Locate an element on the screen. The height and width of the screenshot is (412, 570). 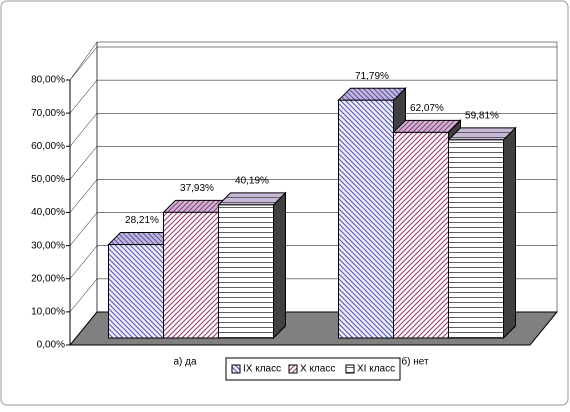
value-label: 28,21% is located at coordinates (142, 220).